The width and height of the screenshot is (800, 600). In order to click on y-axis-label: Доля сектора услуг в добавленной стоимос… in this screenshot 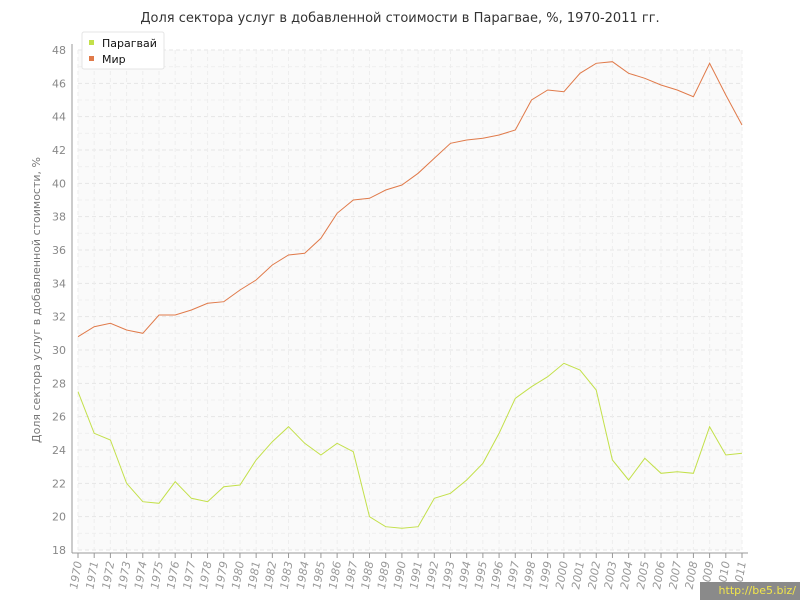, I will do `click(36, 300)`.